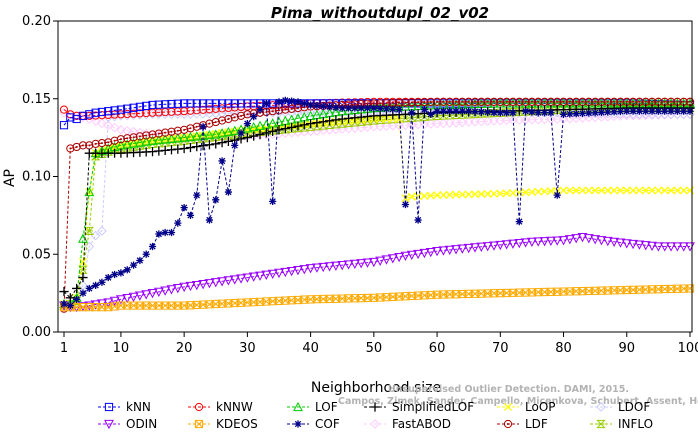 The width and height of the screenshot is (698, 434). What do you see at coordinates (109, 407) in the screenshot?
I see `legend-marker-knn` at bounding box center [109, 407].